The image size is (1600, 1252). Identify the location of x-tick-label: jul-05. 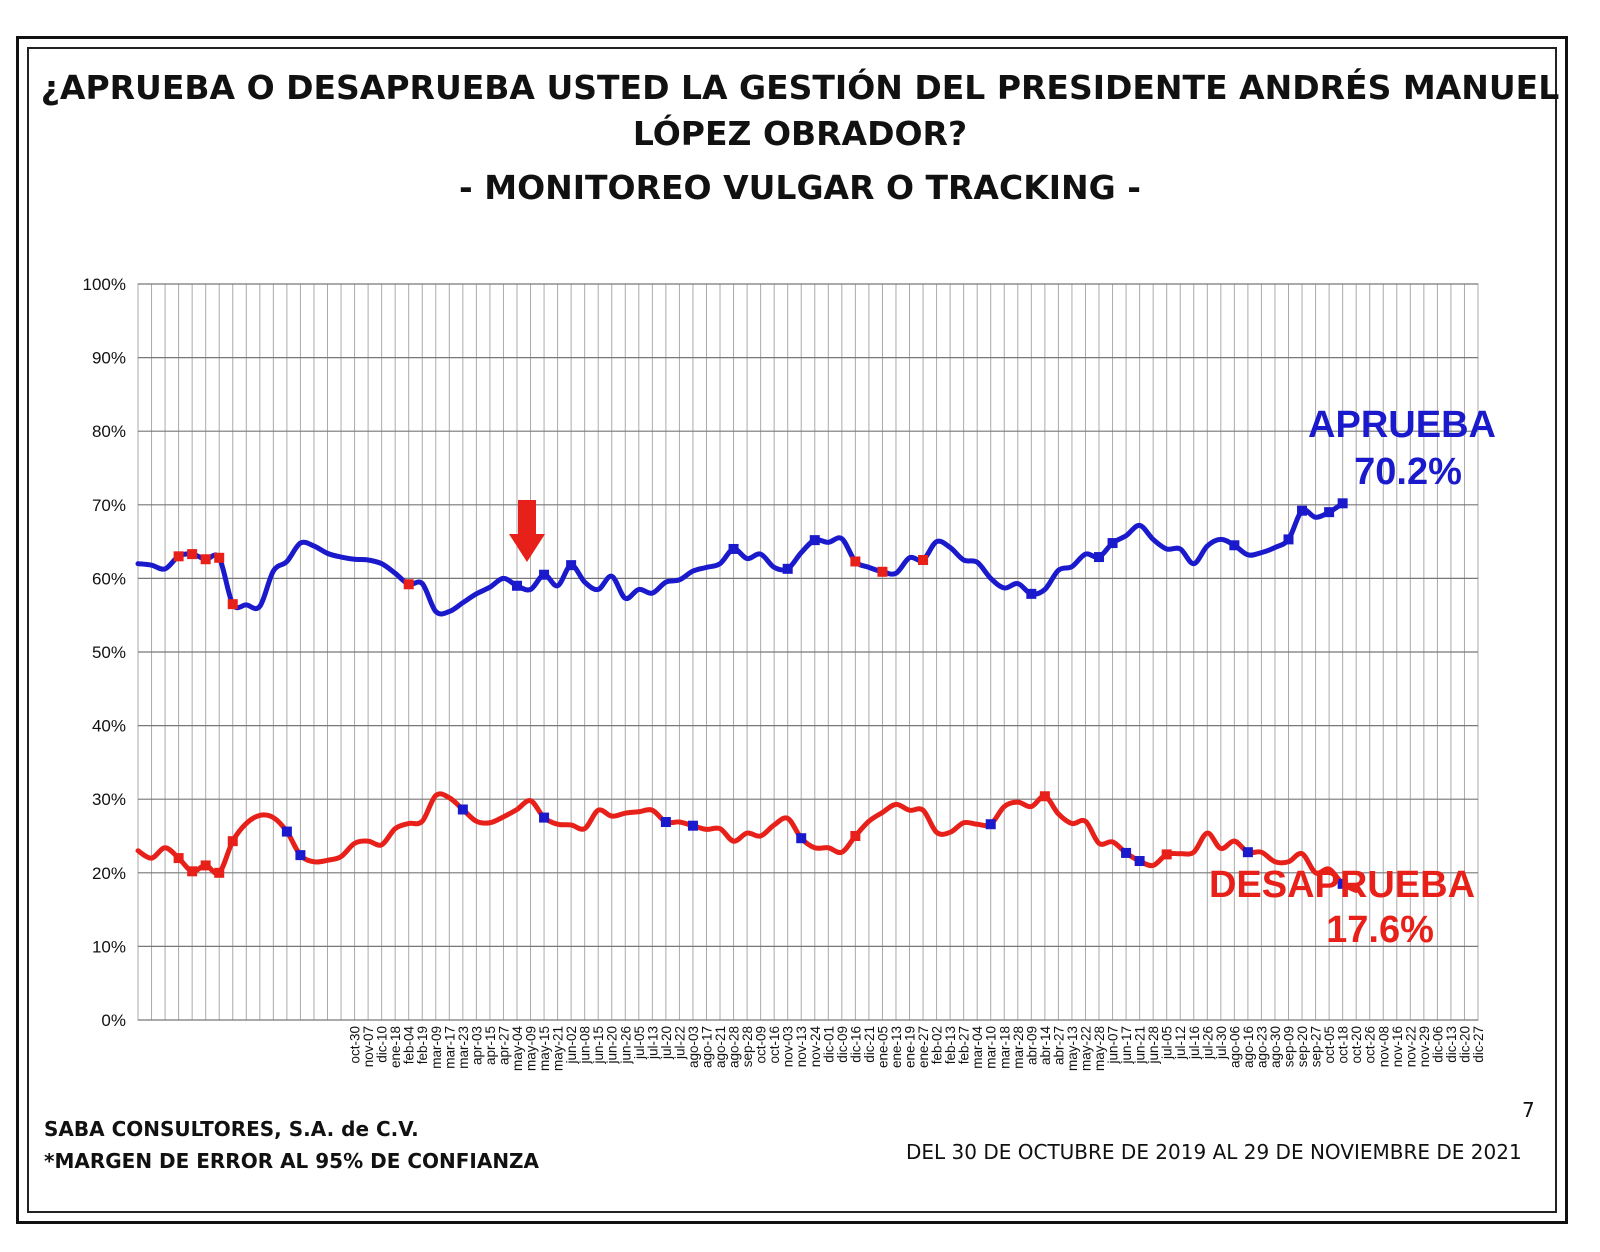
(1167, 1043).